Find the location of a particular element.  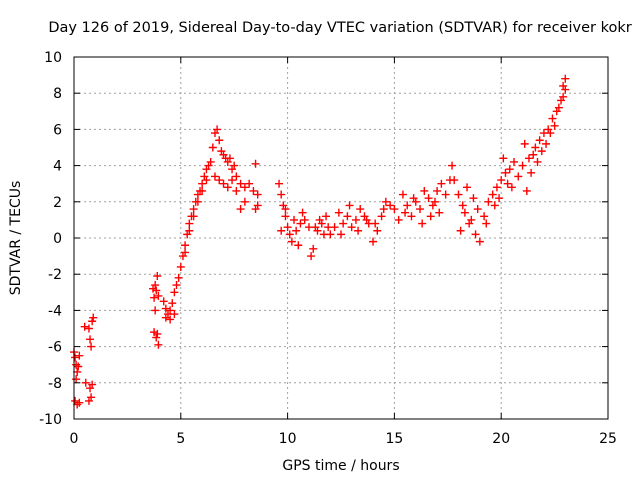

y-tick-label: -10 is located at coordinates (50, 420).